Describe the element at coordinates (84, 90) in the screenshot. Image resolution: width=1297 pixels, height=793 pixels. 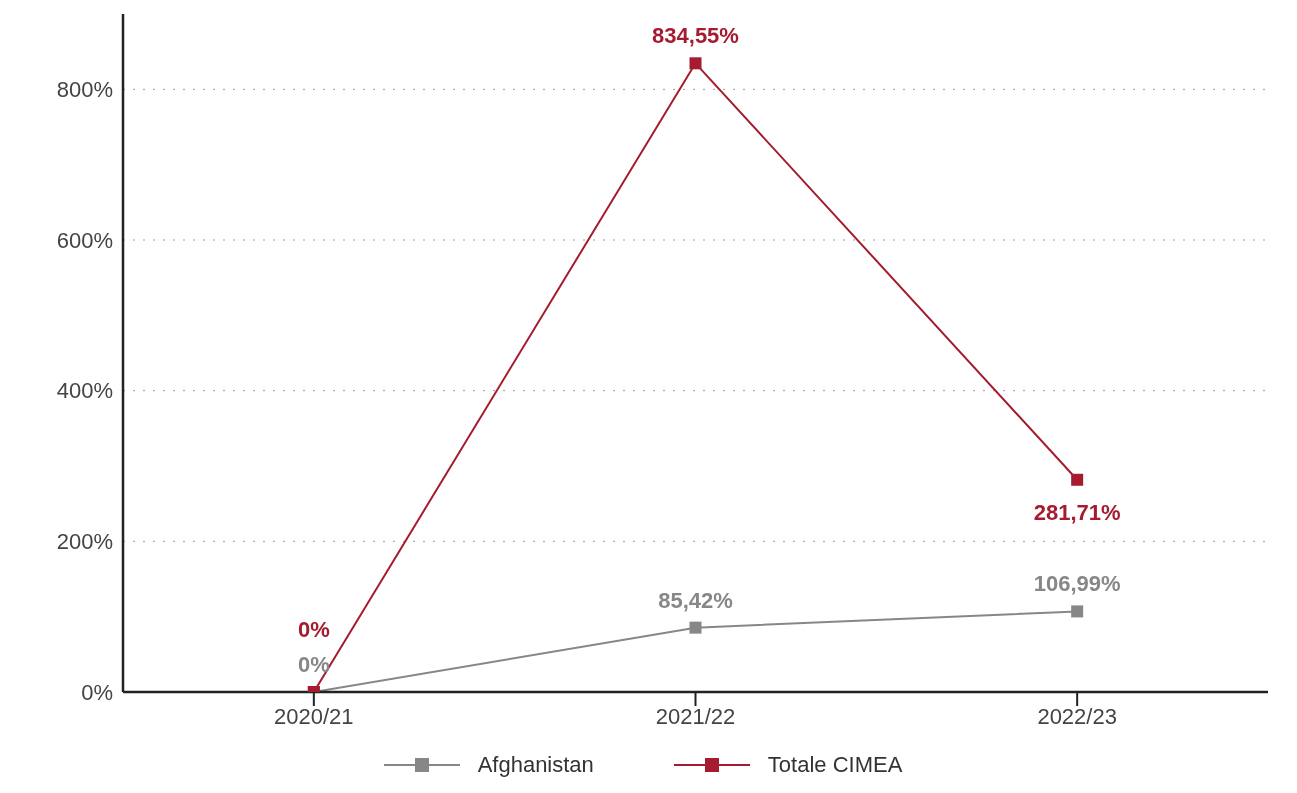
I see `y-tick-label: 800%` at that location.